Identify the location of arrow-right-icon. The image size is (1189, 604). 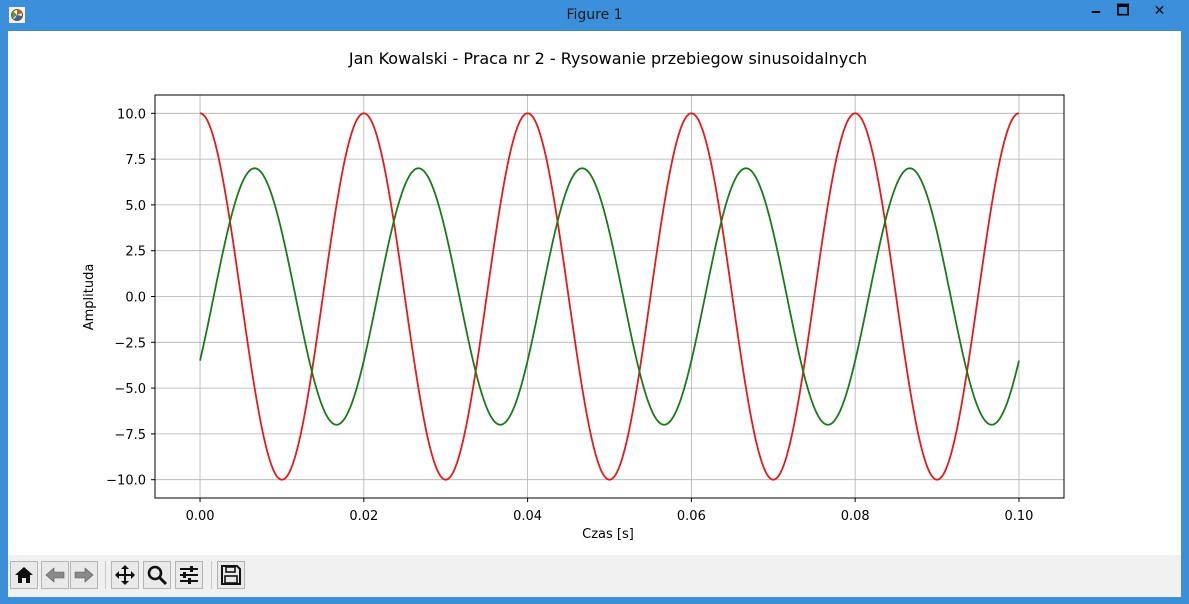
(84, 575).